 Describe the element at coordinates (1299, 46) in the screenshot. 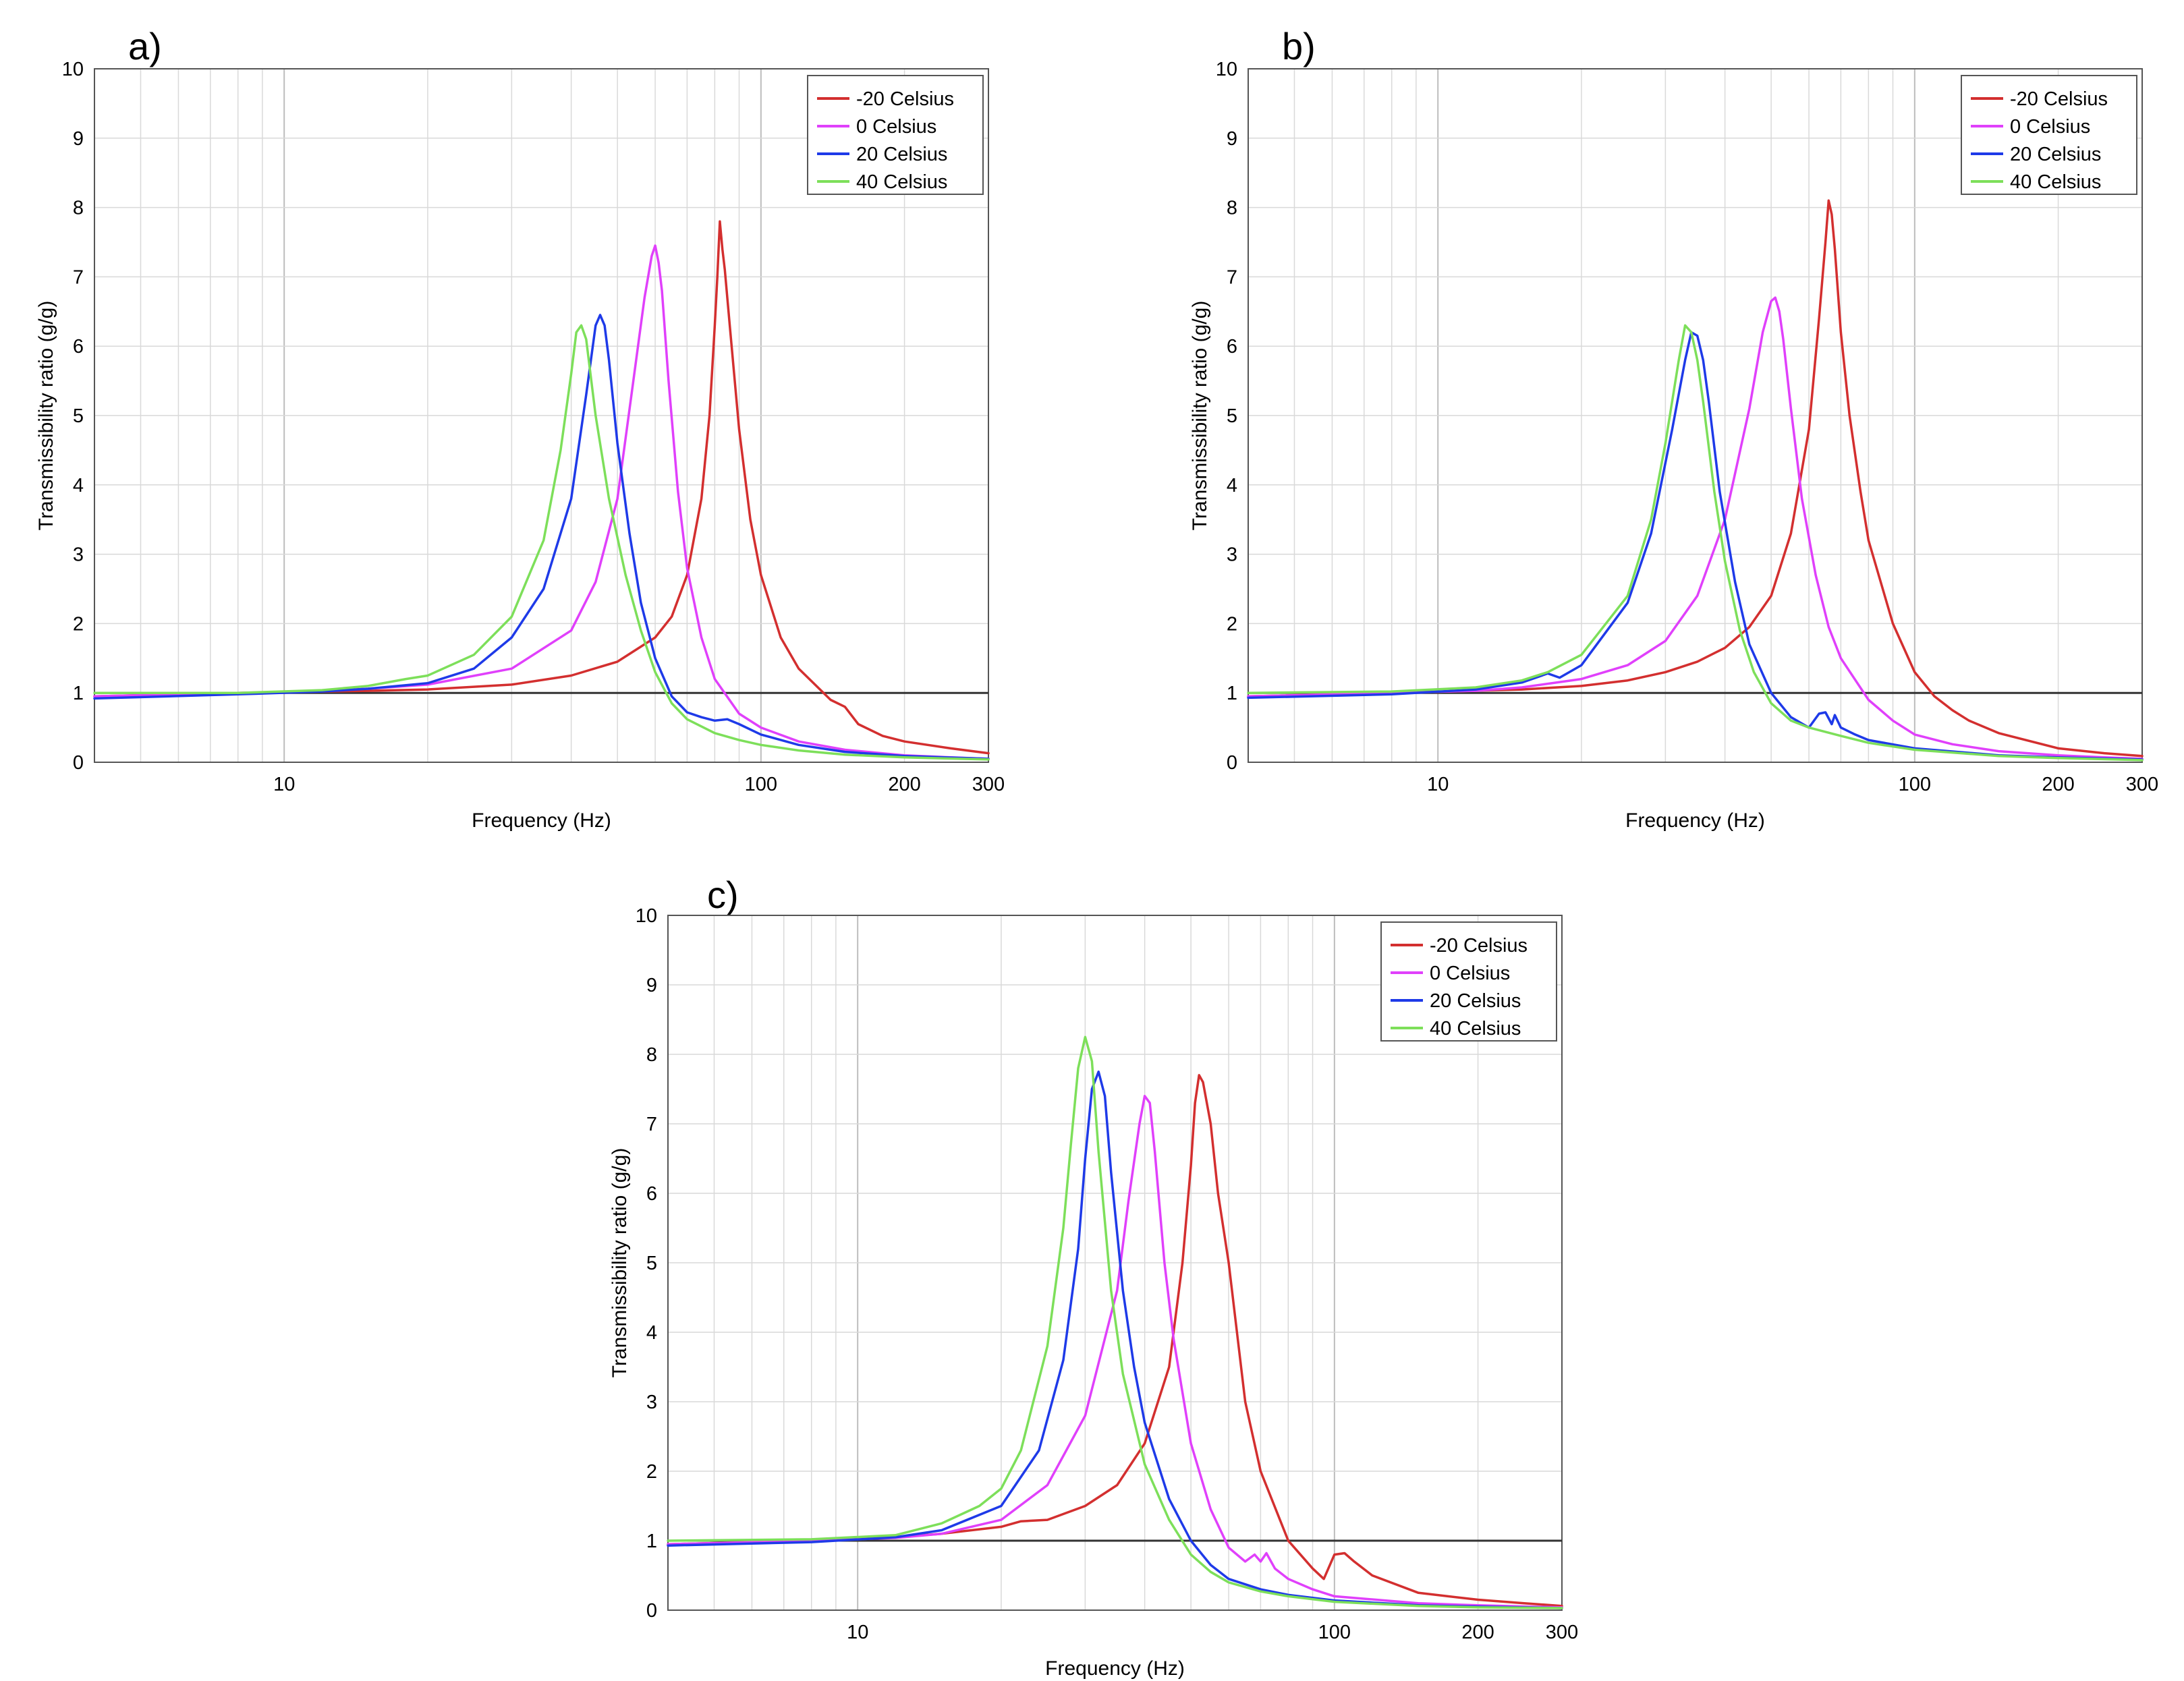

I see `panel-label: b)` at that location.